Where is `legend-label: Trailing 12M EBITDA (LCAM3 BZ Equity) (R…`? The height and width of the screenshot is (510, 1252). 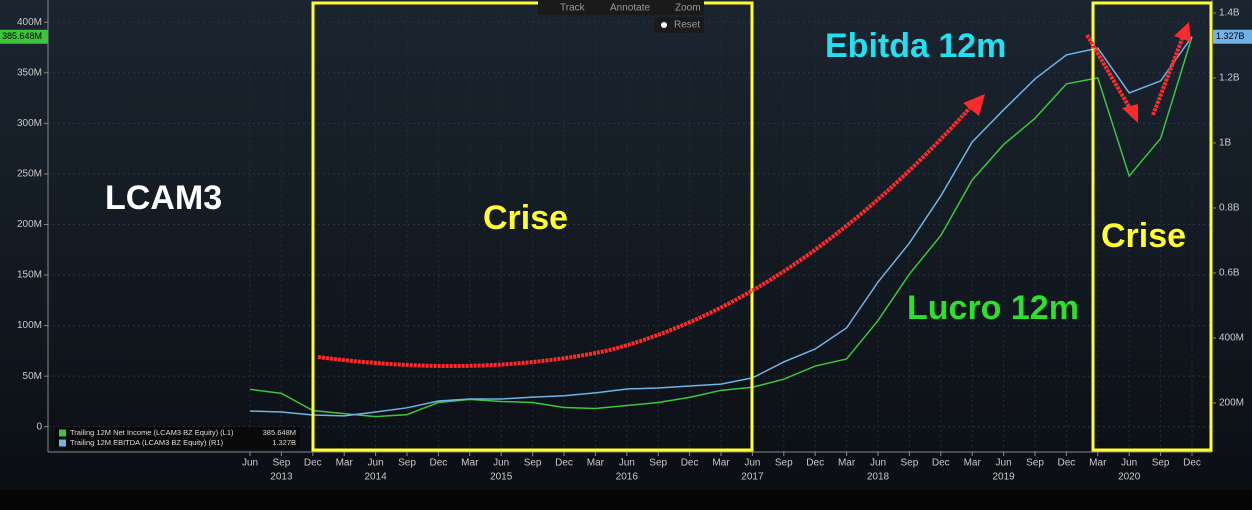
legend-label: Trailing 12M EBITDA (LCAM3 BZ Equity) (R… is located at coordinates (147, 442).